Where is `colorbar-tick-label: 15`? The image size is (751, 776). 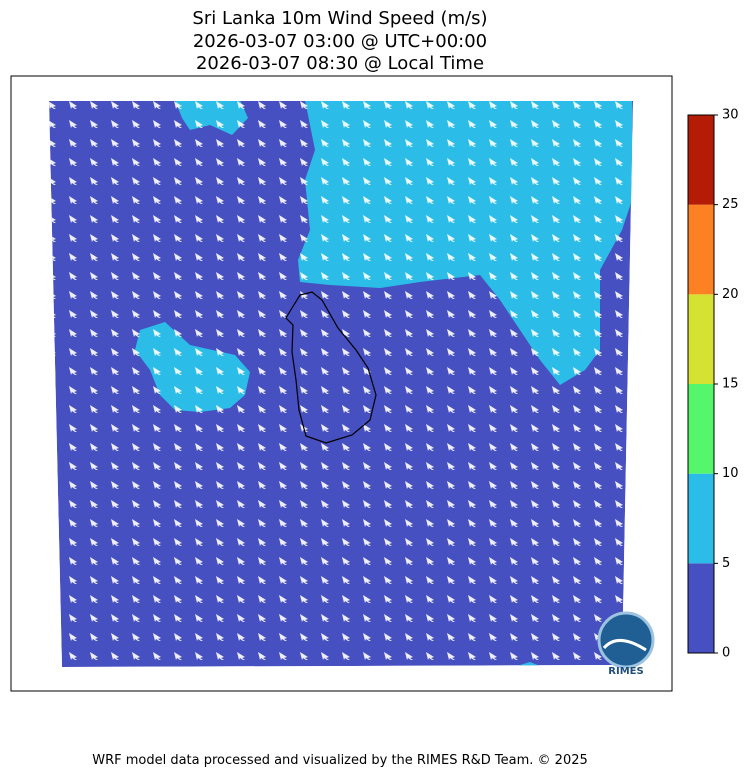
colorbar-tick-label: 15 is located at coordinates (730, 384).